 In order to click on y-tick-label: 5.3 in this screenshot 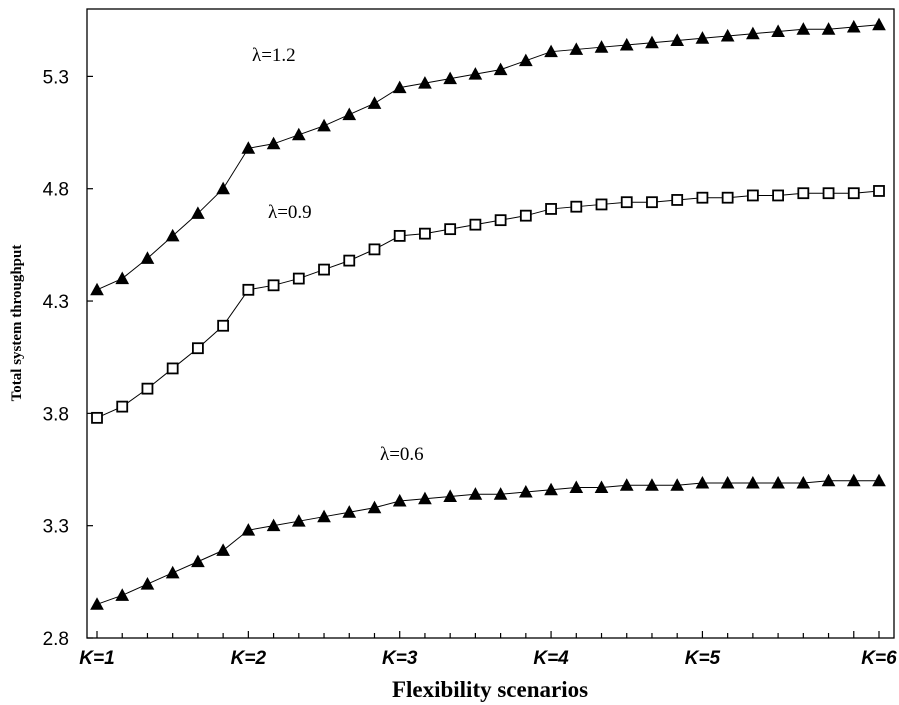, I will do `click(56, 77)`.